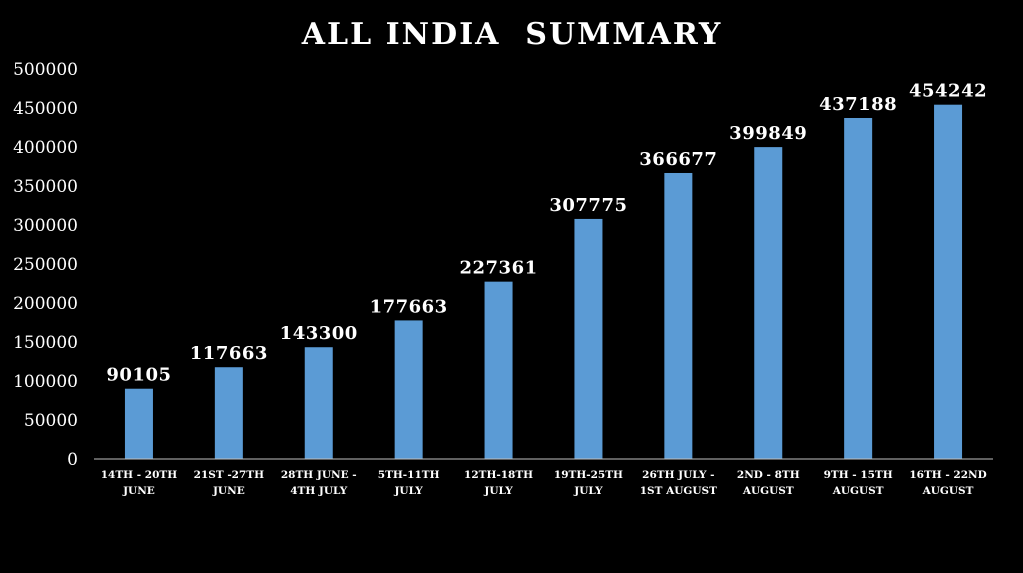 The height and width of the screenshot is (573, 1023). Describe the element at coordinates (768, 475) in the screenshot. I see `x-tick-label: 2ND - 8TH` at that location.